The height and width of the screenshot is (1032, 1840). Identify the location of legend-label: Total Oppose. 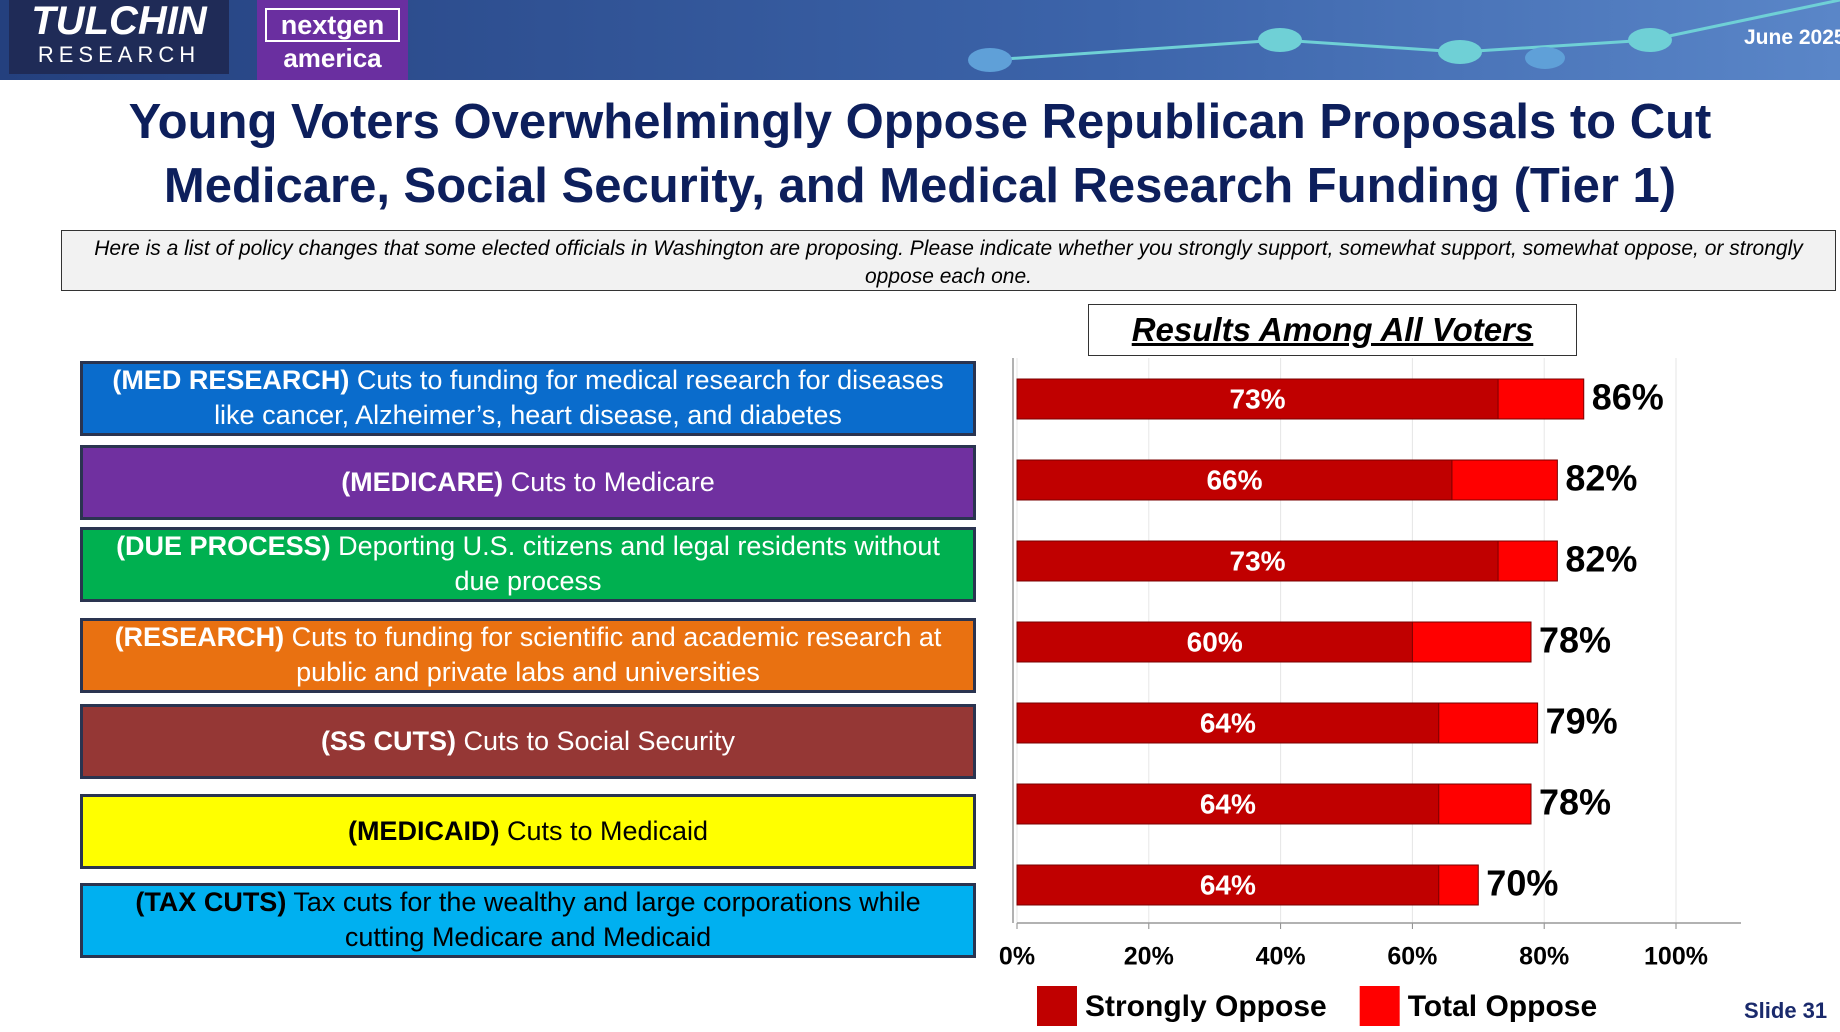
(1502, 1006).